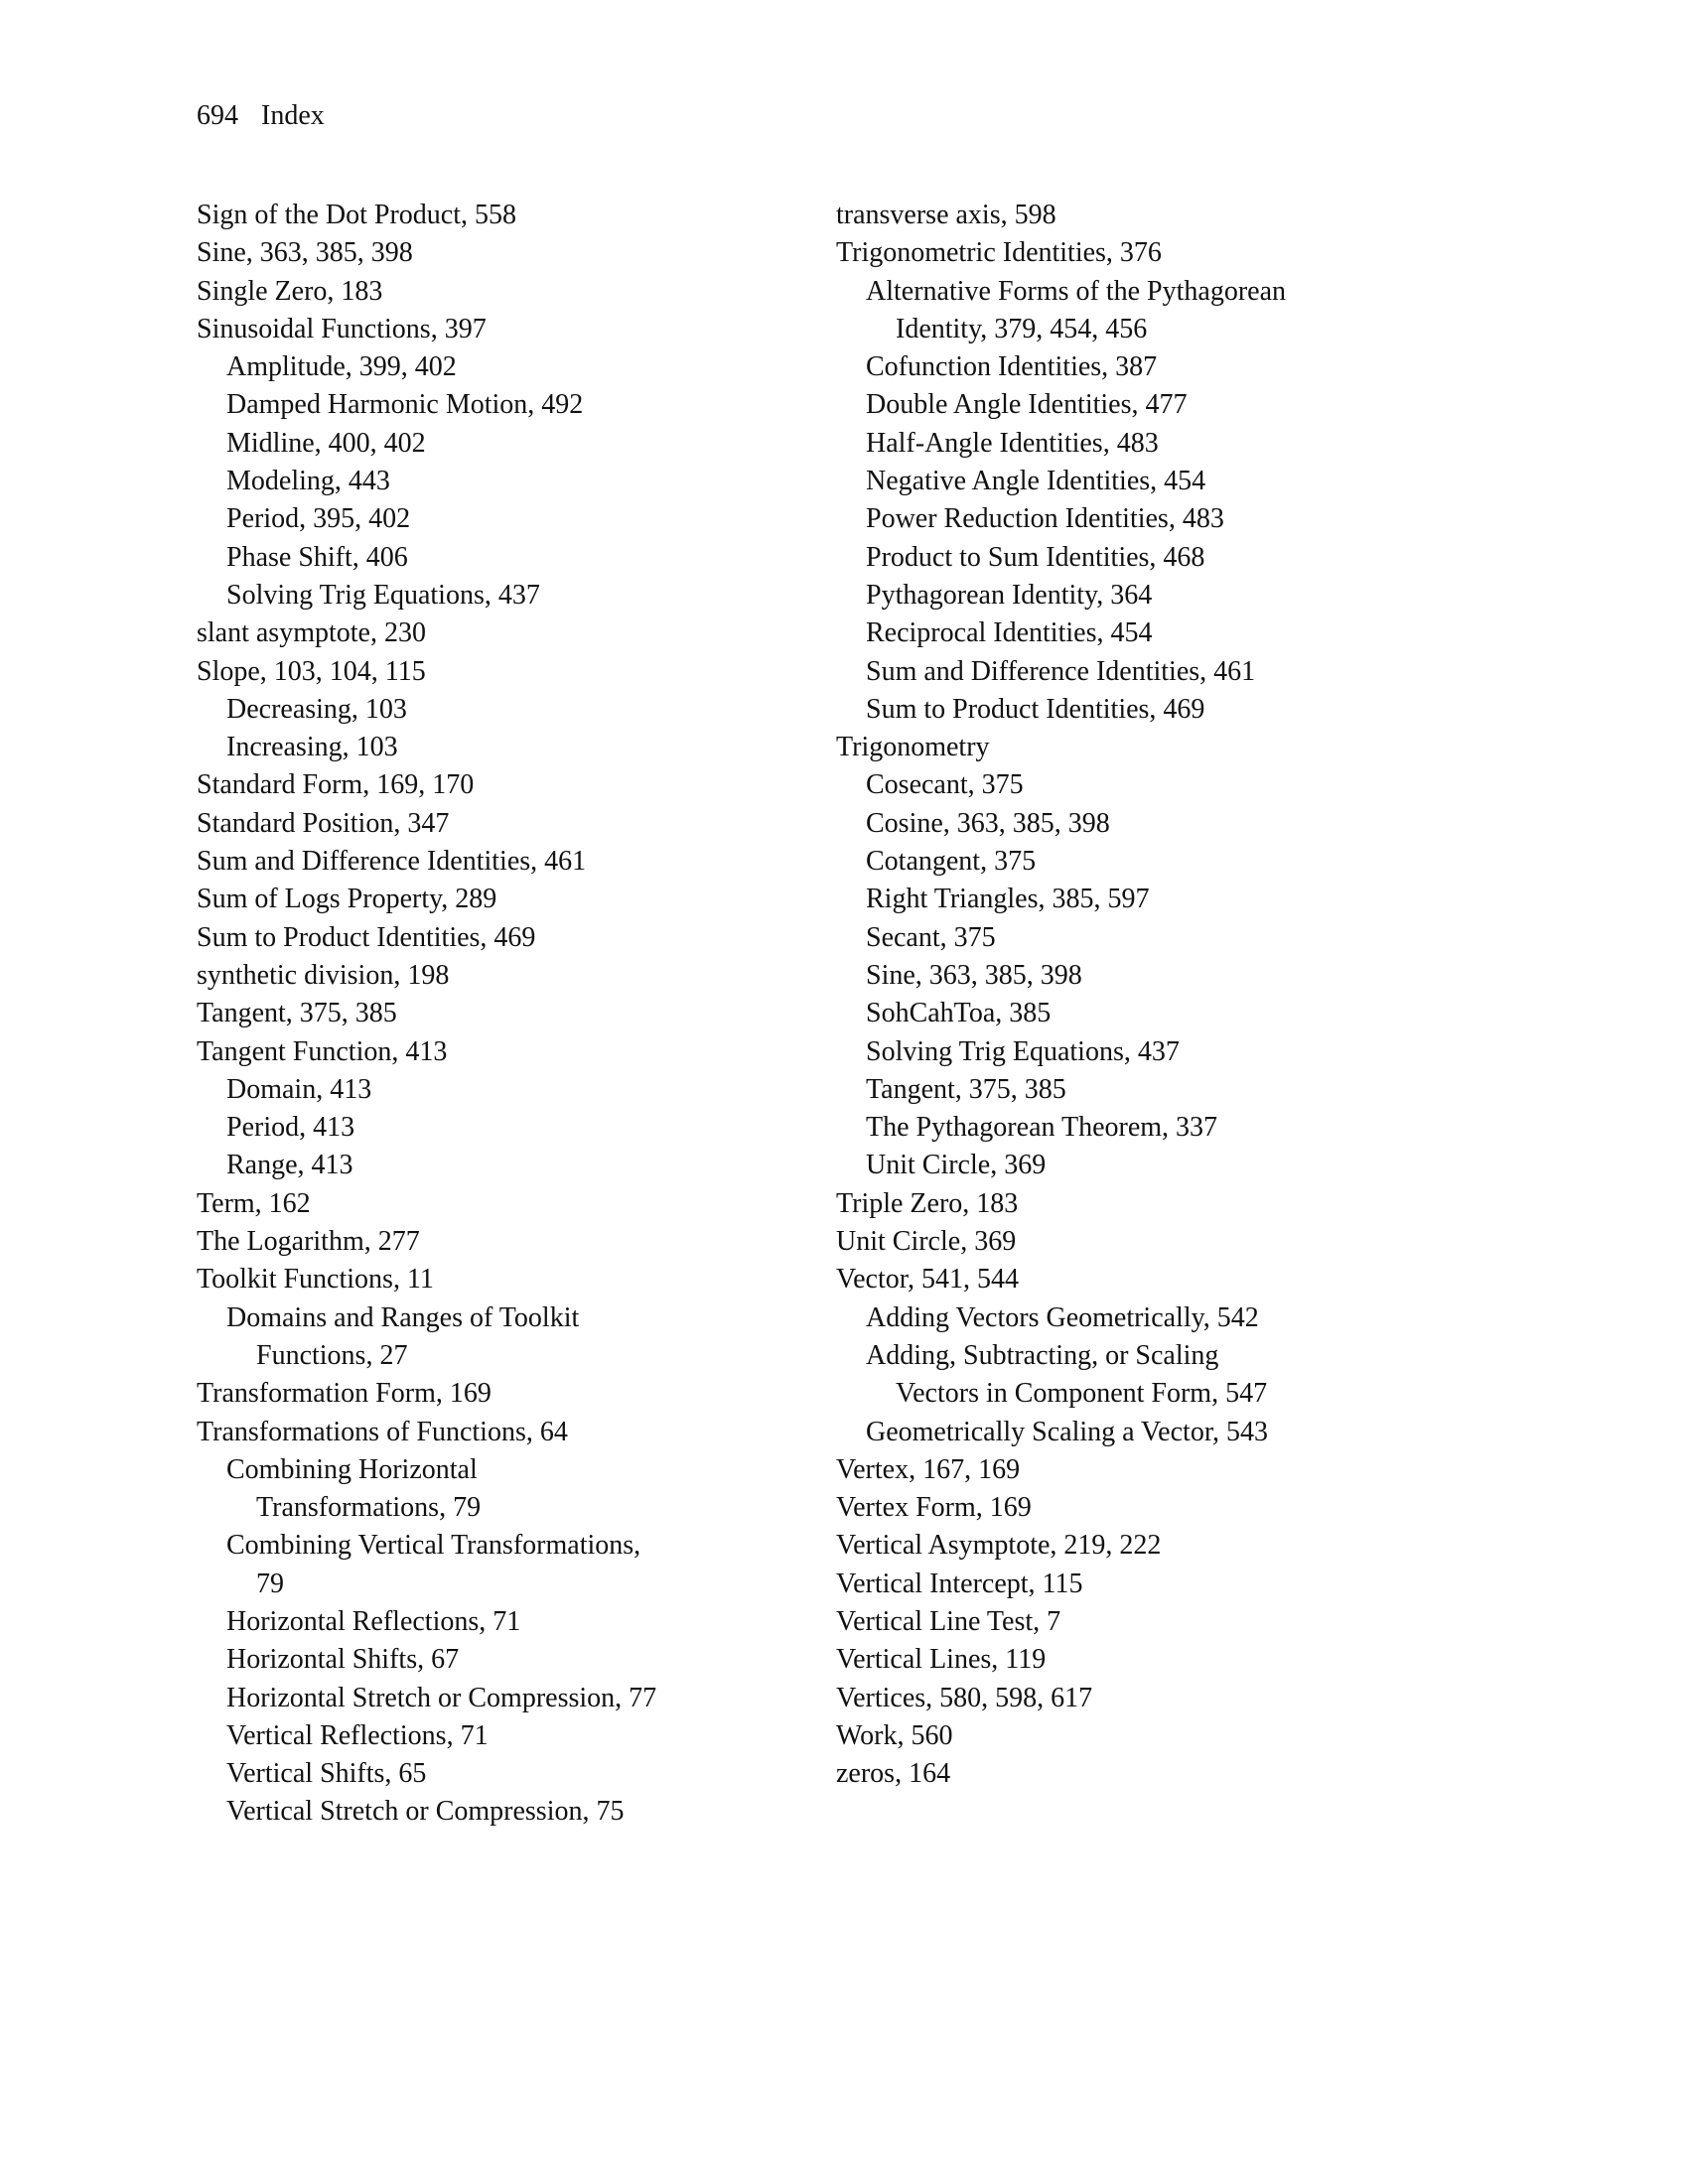  What do you see at coordinates (311, 633) in the screenshot?
I see `index-entry: slant asymptote, 230` at bounding box center [311, 633].